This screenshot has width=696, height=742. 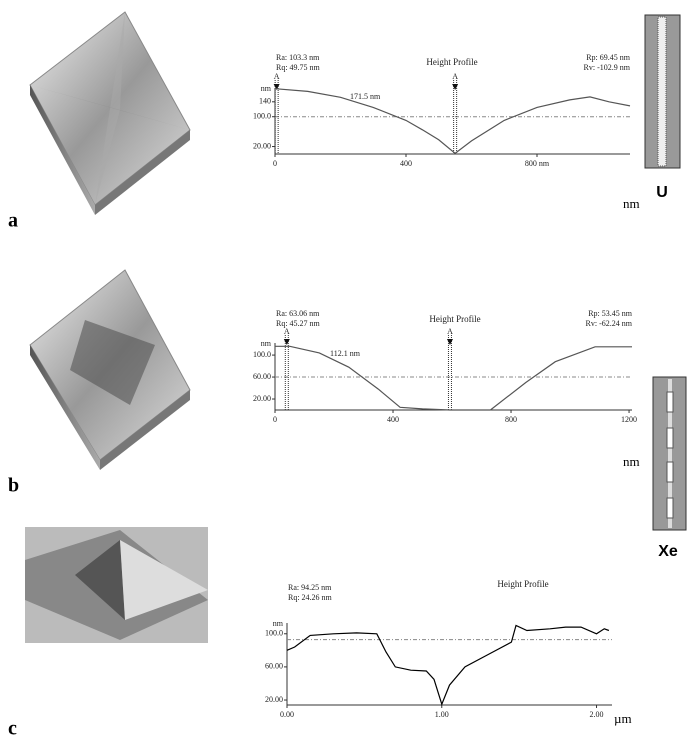 What do you see at coordinates (310, 597) in the screenshot?
I see `stat-label: Rq: 24.26 nm` at bounding box center [310, 597].